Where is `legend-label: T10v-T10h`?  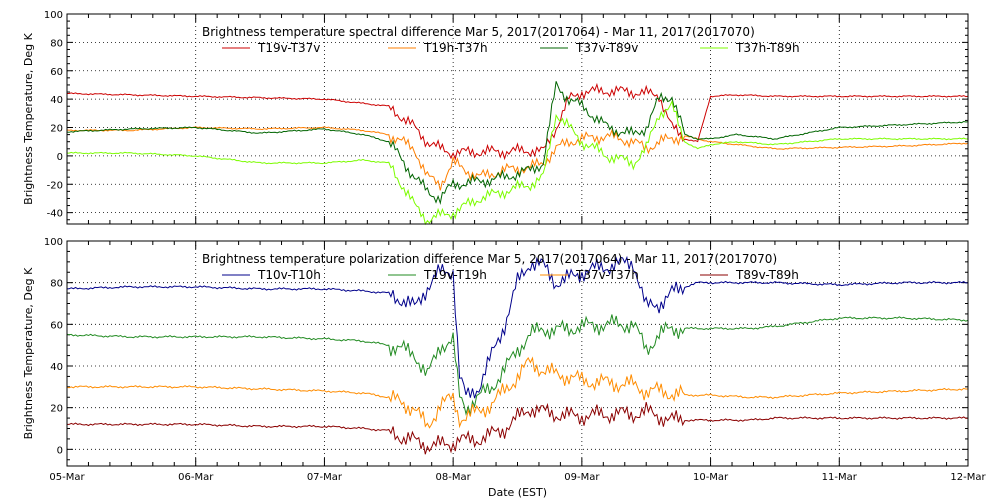 legend-label: T10v-T10h is located at coordinates (289, 275).